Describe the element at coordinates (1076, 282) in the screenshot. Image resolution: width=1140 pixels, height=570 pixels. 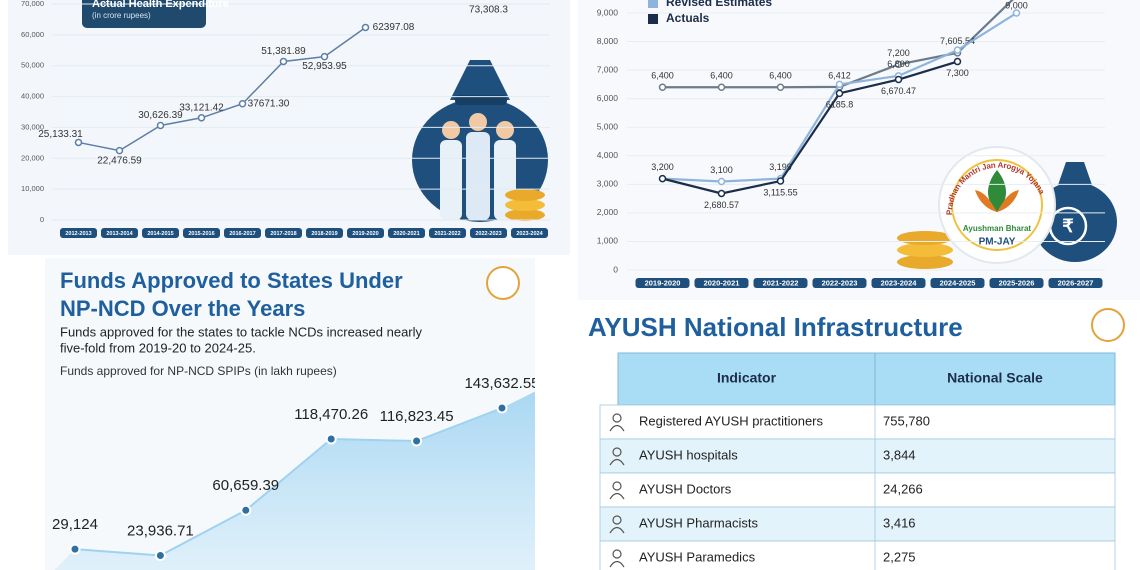
I see `x-tick-label: 2026-2027` at that location.